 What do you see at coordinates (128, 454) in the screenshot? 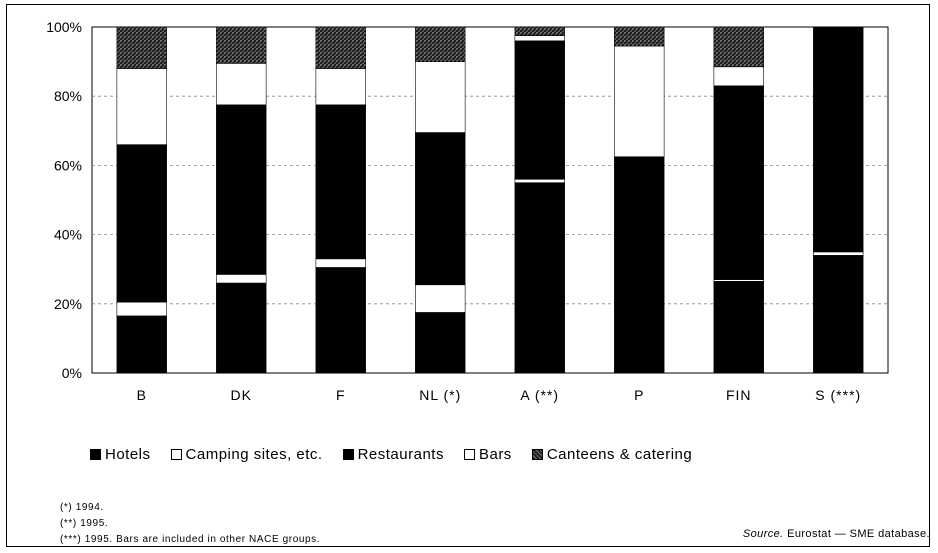
I see `legend-label: Hotels` at bounding box center [128, 454].